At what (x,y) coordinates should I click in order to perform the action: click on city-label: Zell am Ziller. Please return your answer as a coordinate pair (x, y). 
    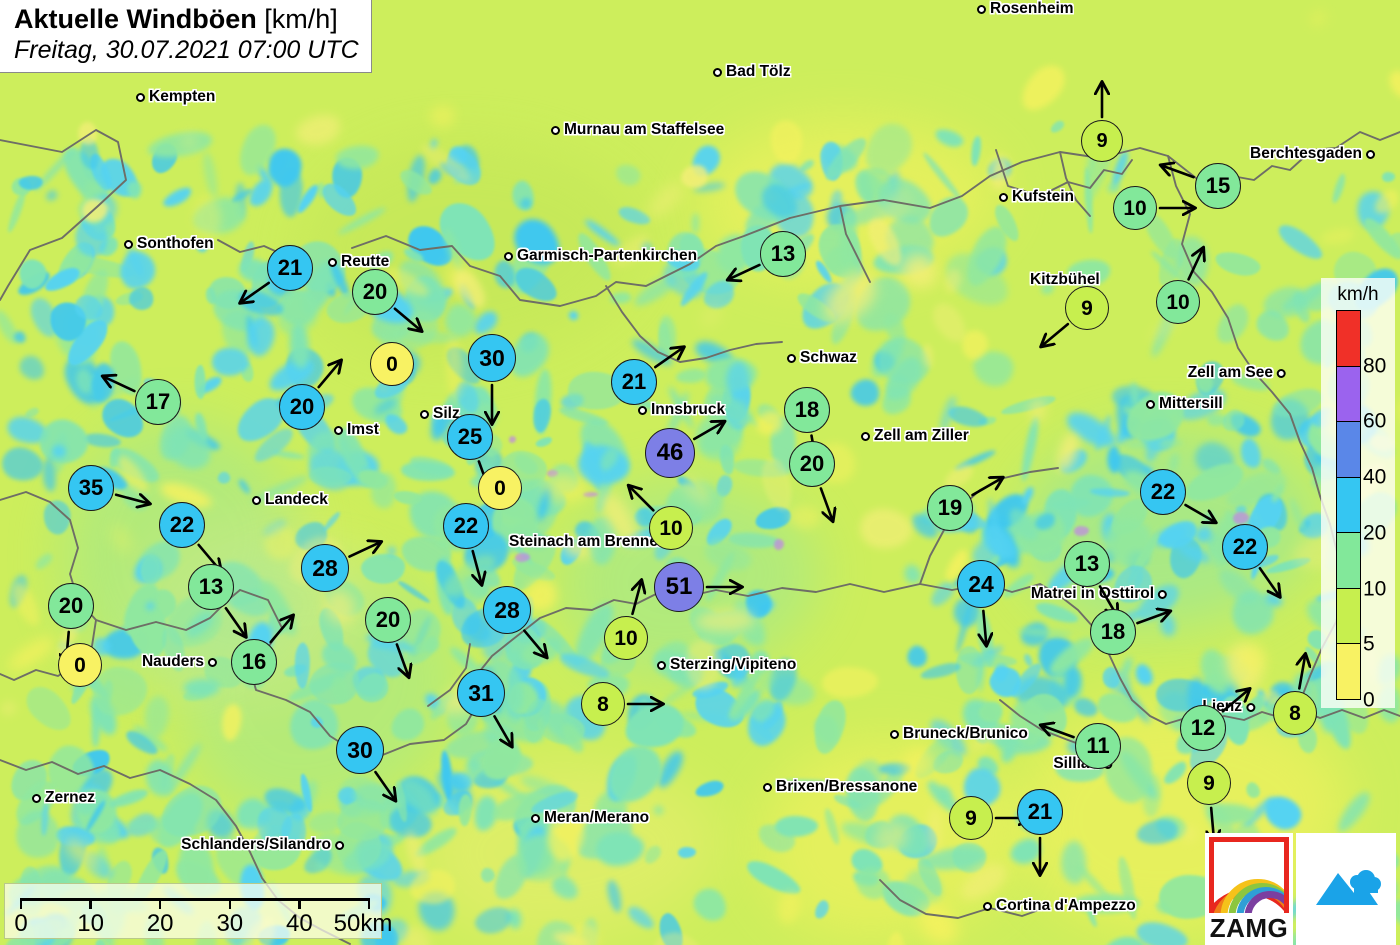
    Looking at the image, I should click on (921, 435).